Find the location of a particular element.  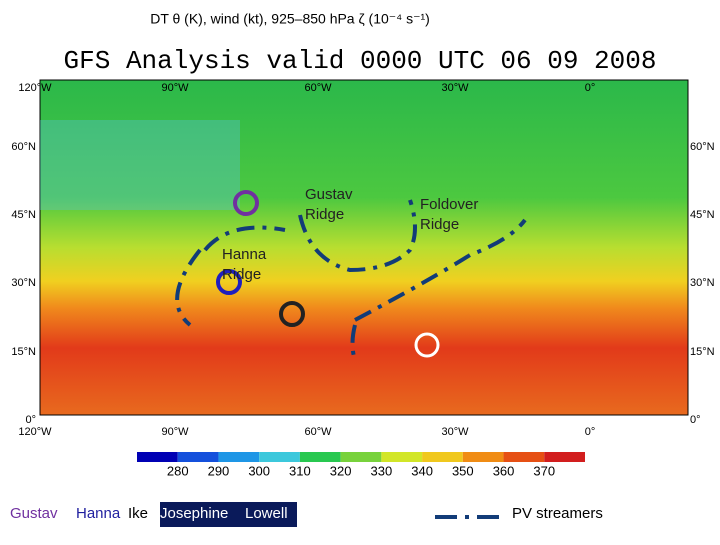

colorbar-label: 330 is located at coordinates (382, 470).